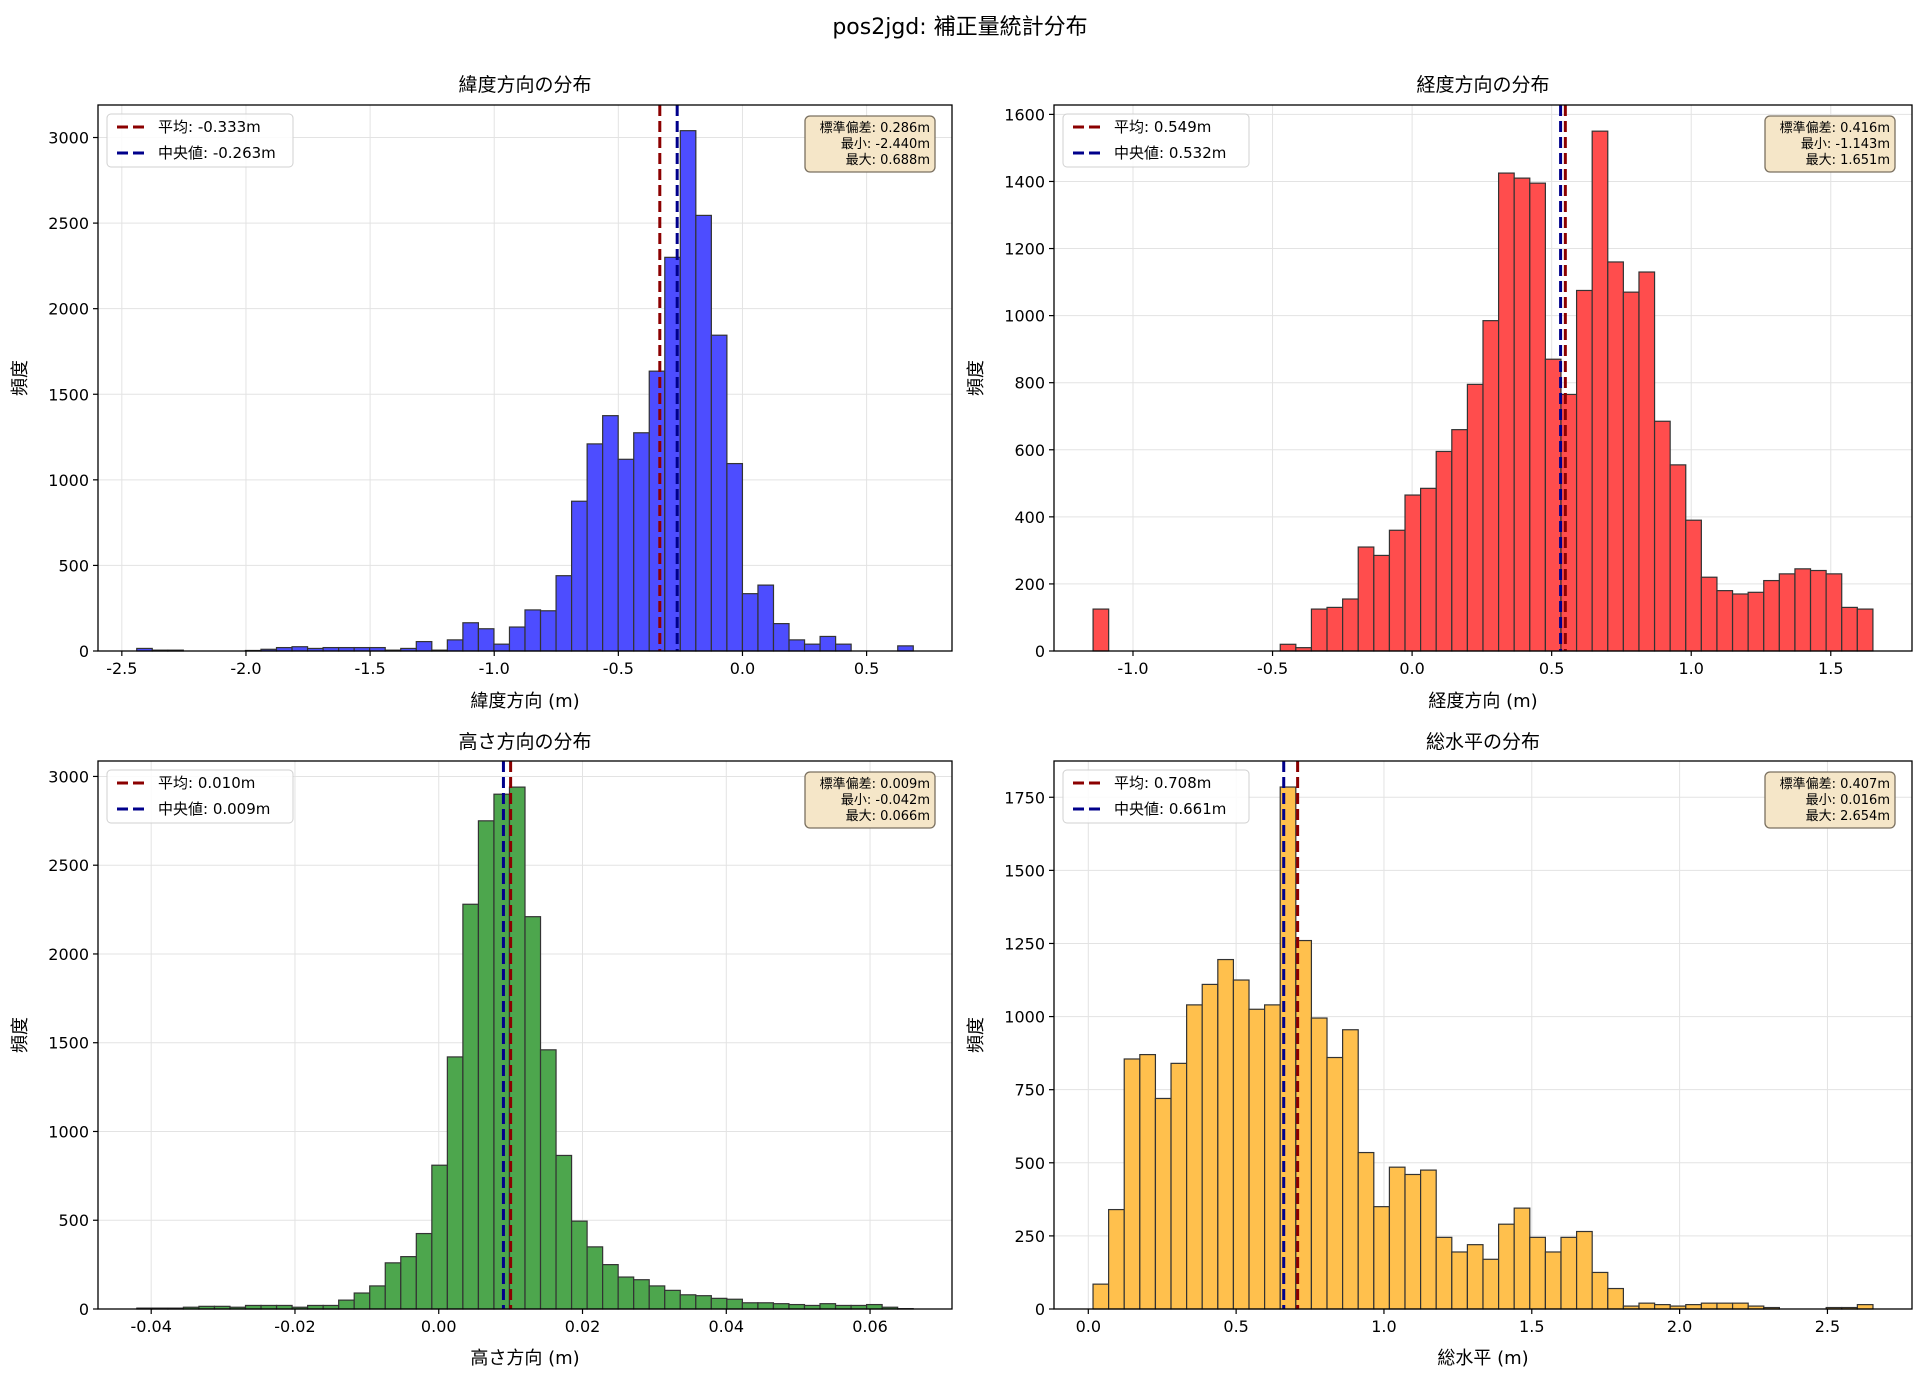 This screenshot has height=1381, width=1920. What do you see at coordinates (1029, 517) in the screenshot?
I see `y-tick-label: 400` at bounding box center [1029, 517].